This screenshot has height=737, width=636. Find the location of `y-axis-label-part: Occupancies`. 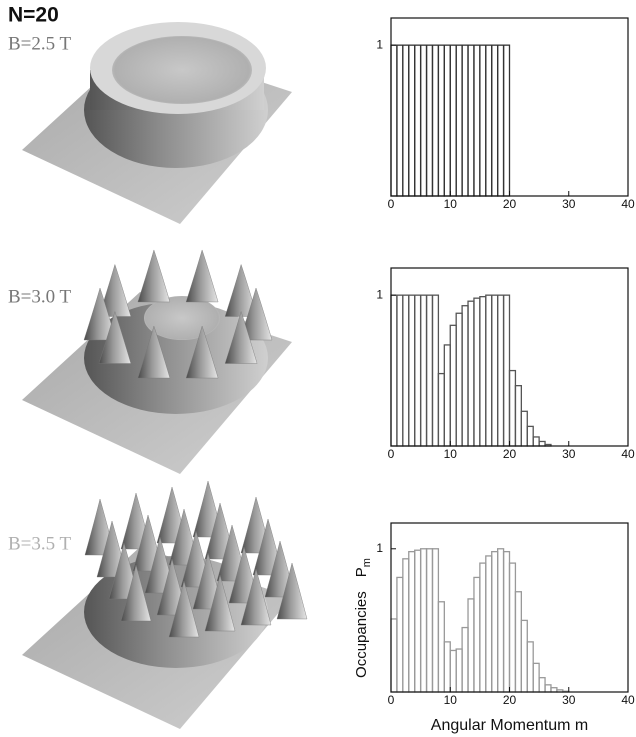

y-axis-label-part: Occupancies is located at coordinates (361, 634).